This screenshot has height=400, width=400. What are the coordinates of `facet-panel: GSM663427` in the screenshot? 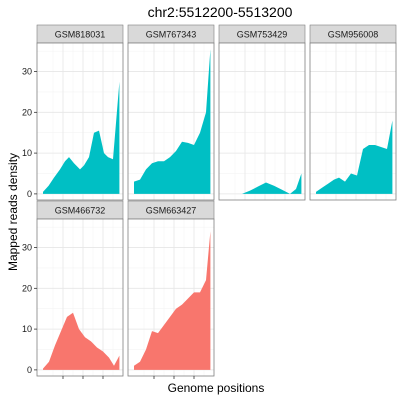 It's located at (171, 289).